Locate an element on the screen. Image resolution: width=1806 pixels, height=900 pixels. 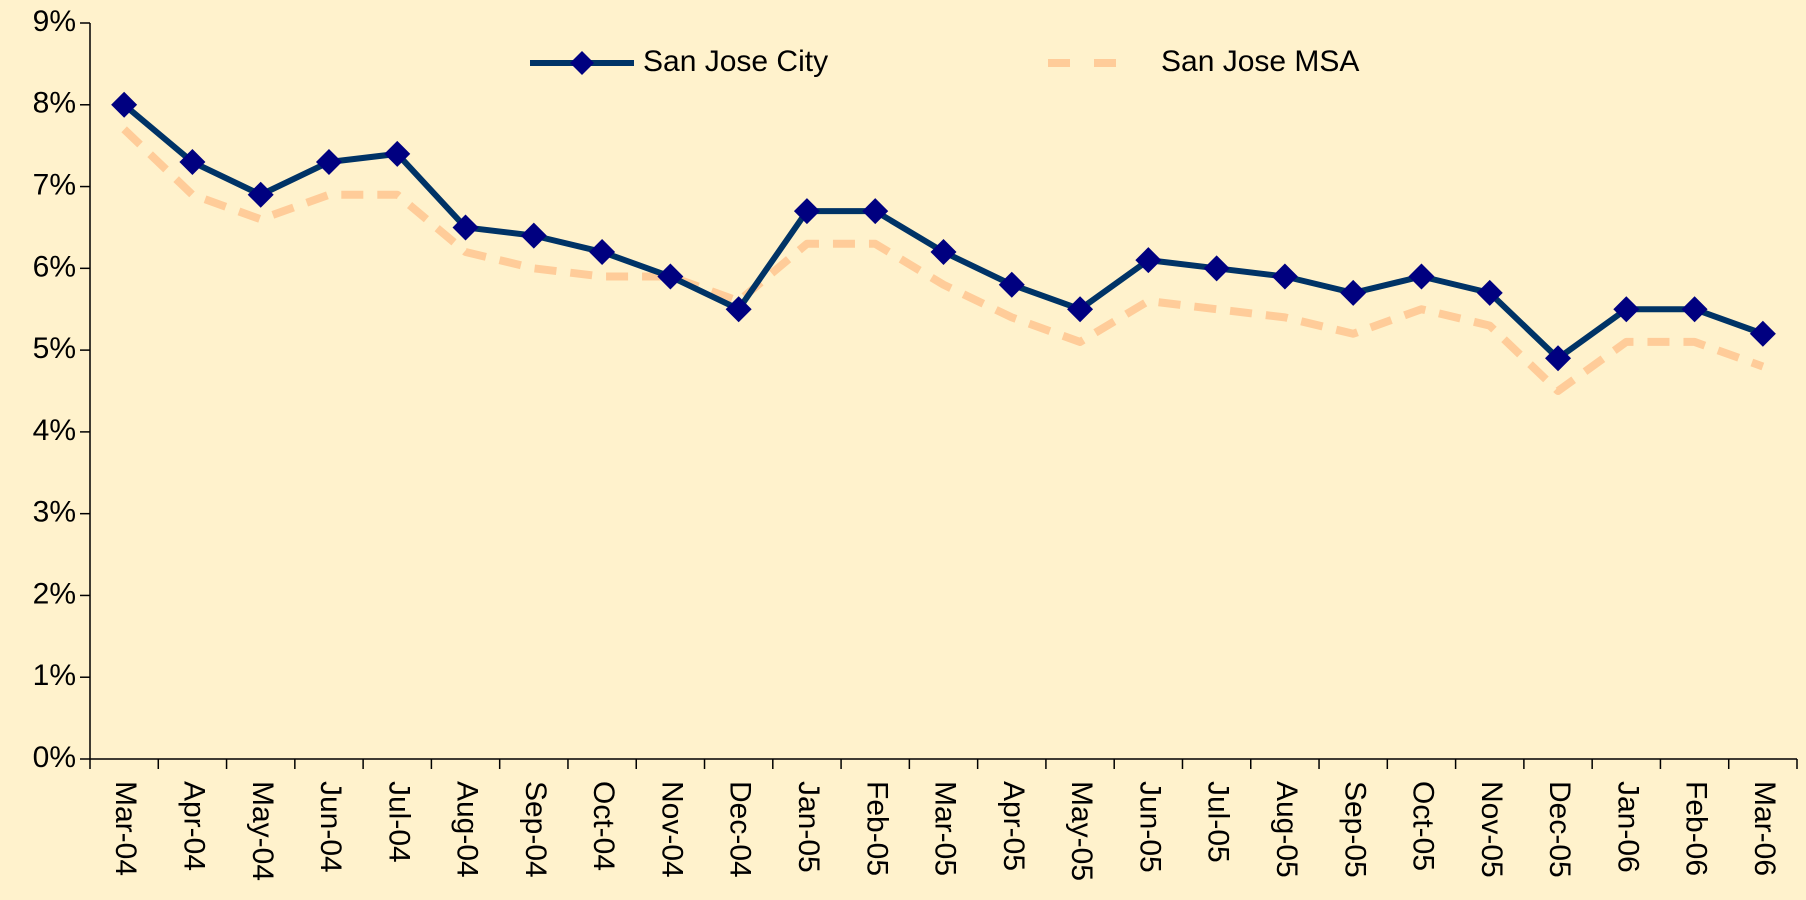
x-tick-label: Apr-05 is located at coordinates (1013, 826).